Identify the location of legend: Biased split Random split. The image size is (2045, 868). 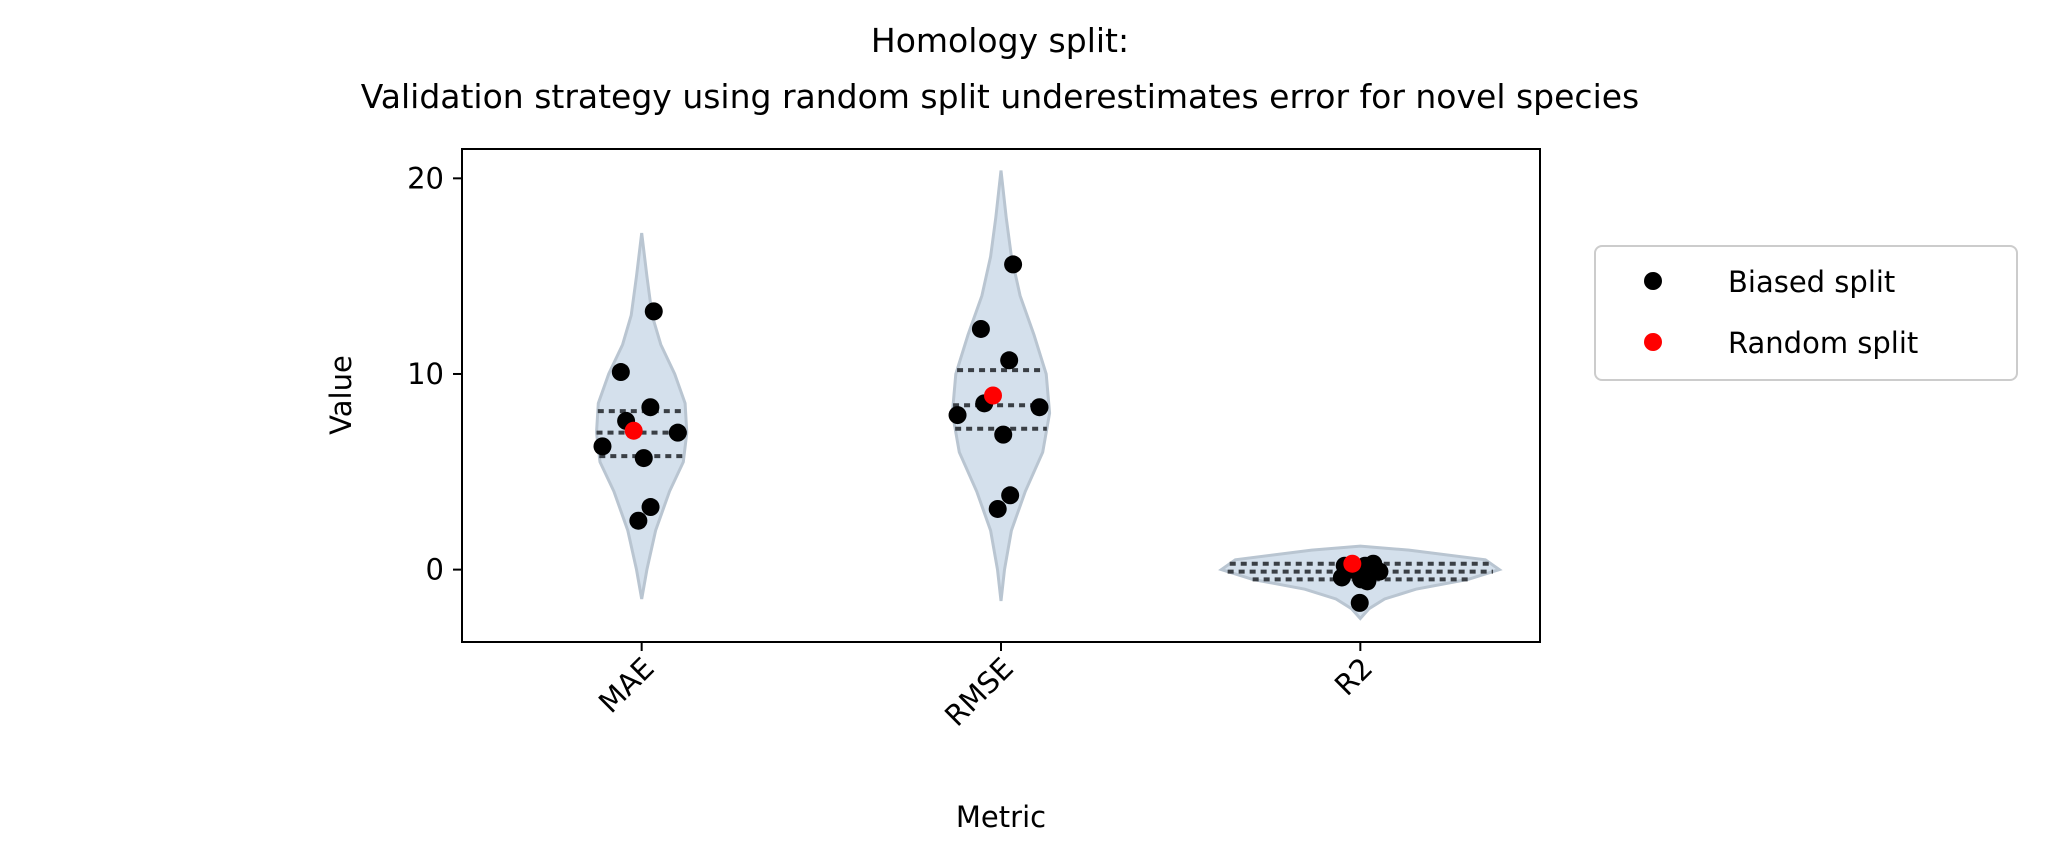
(1806, 313).